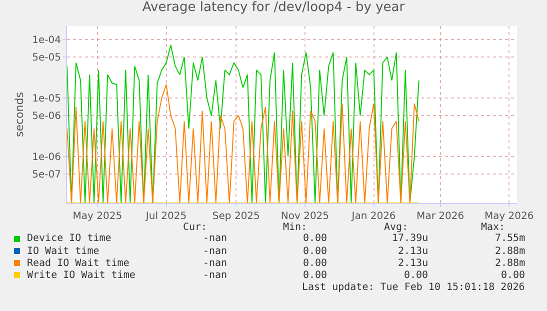 The width and height of the screenshot is (547, 311). Describe the element at coordinates (396, 227) in the screenshot. I see `text: Avg:` at that location.